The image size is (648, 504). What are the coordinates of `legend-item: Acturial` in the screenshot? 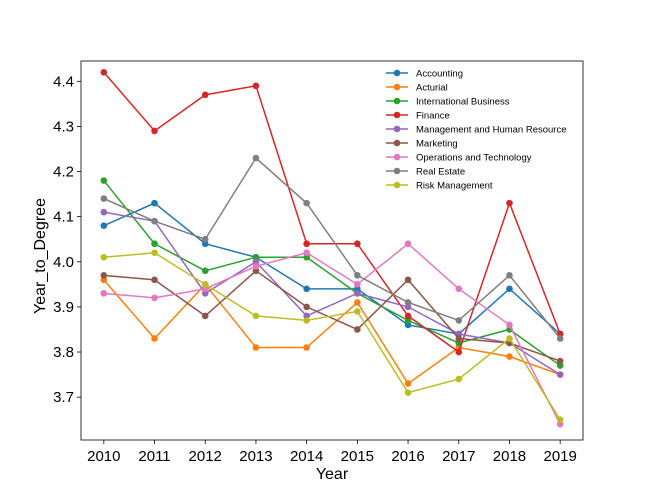 It's located at (417, 88).